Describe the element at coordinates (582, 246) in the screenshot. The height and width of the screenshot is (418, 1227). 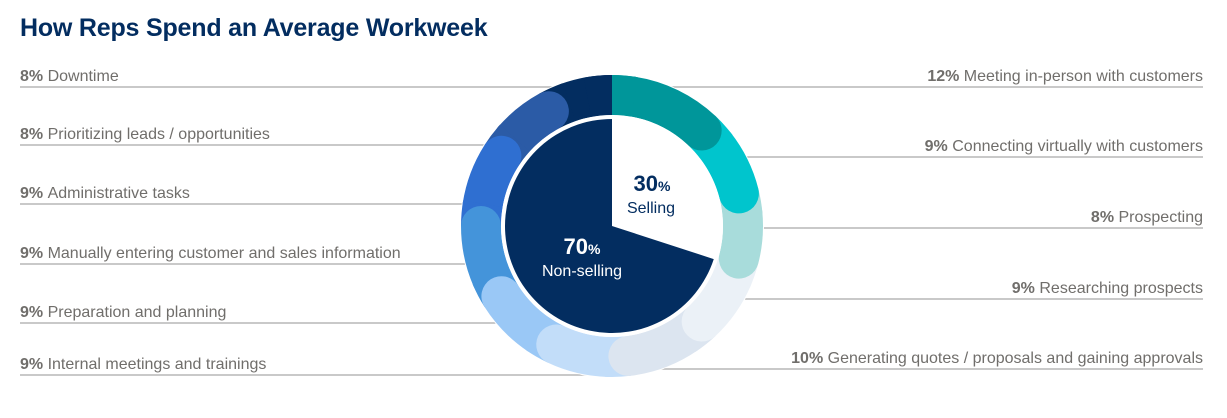
I see `pie-value: 70%` at that location.